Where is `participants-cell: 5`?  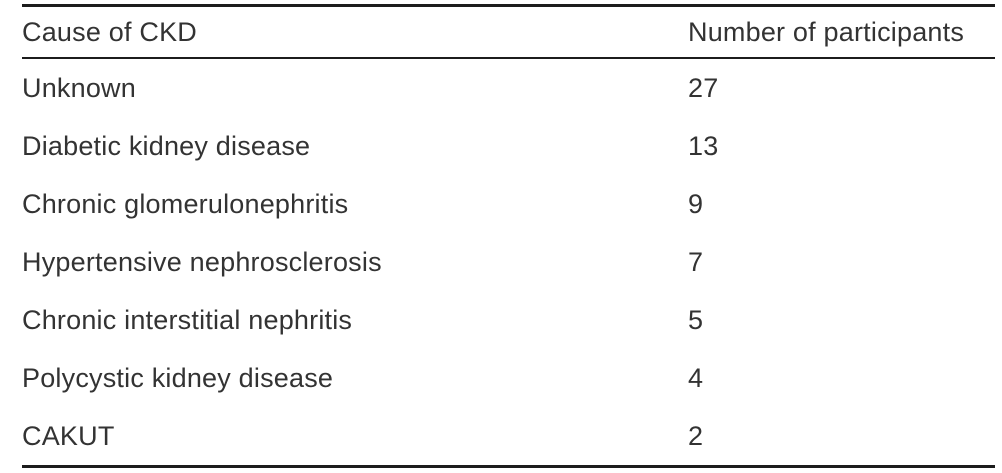 participants-cell: 5 is located at coordinates (696, 319).